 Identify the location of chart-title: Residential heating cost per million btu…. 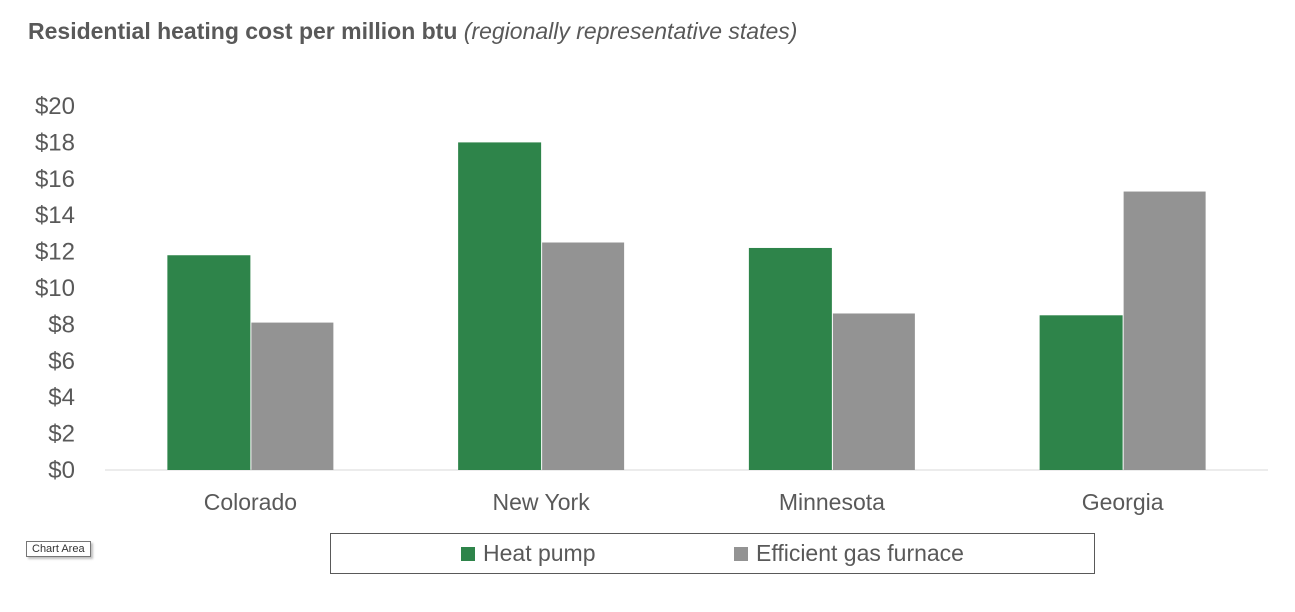
(412, 31).